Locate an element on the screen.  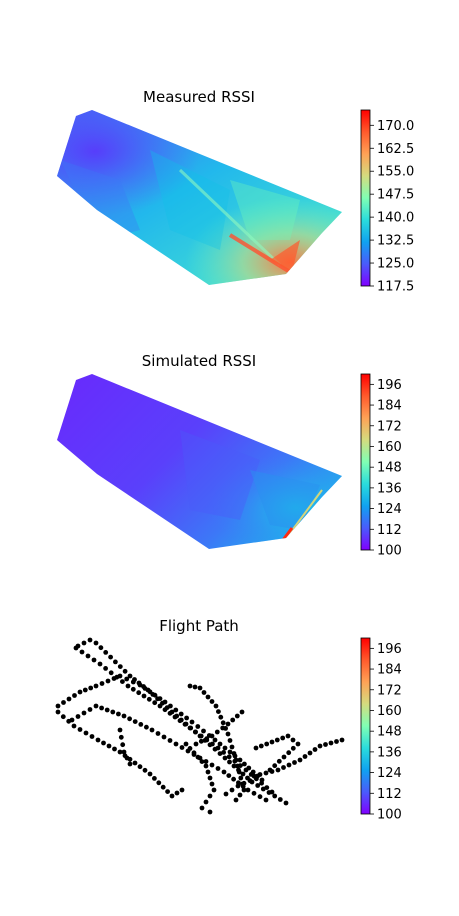
measured-rssi-colorbar-ticks: 117.5 125.0 132.5 140.0 147.5 155.0 162.5 170.0 is located at coordinates (392, 207).